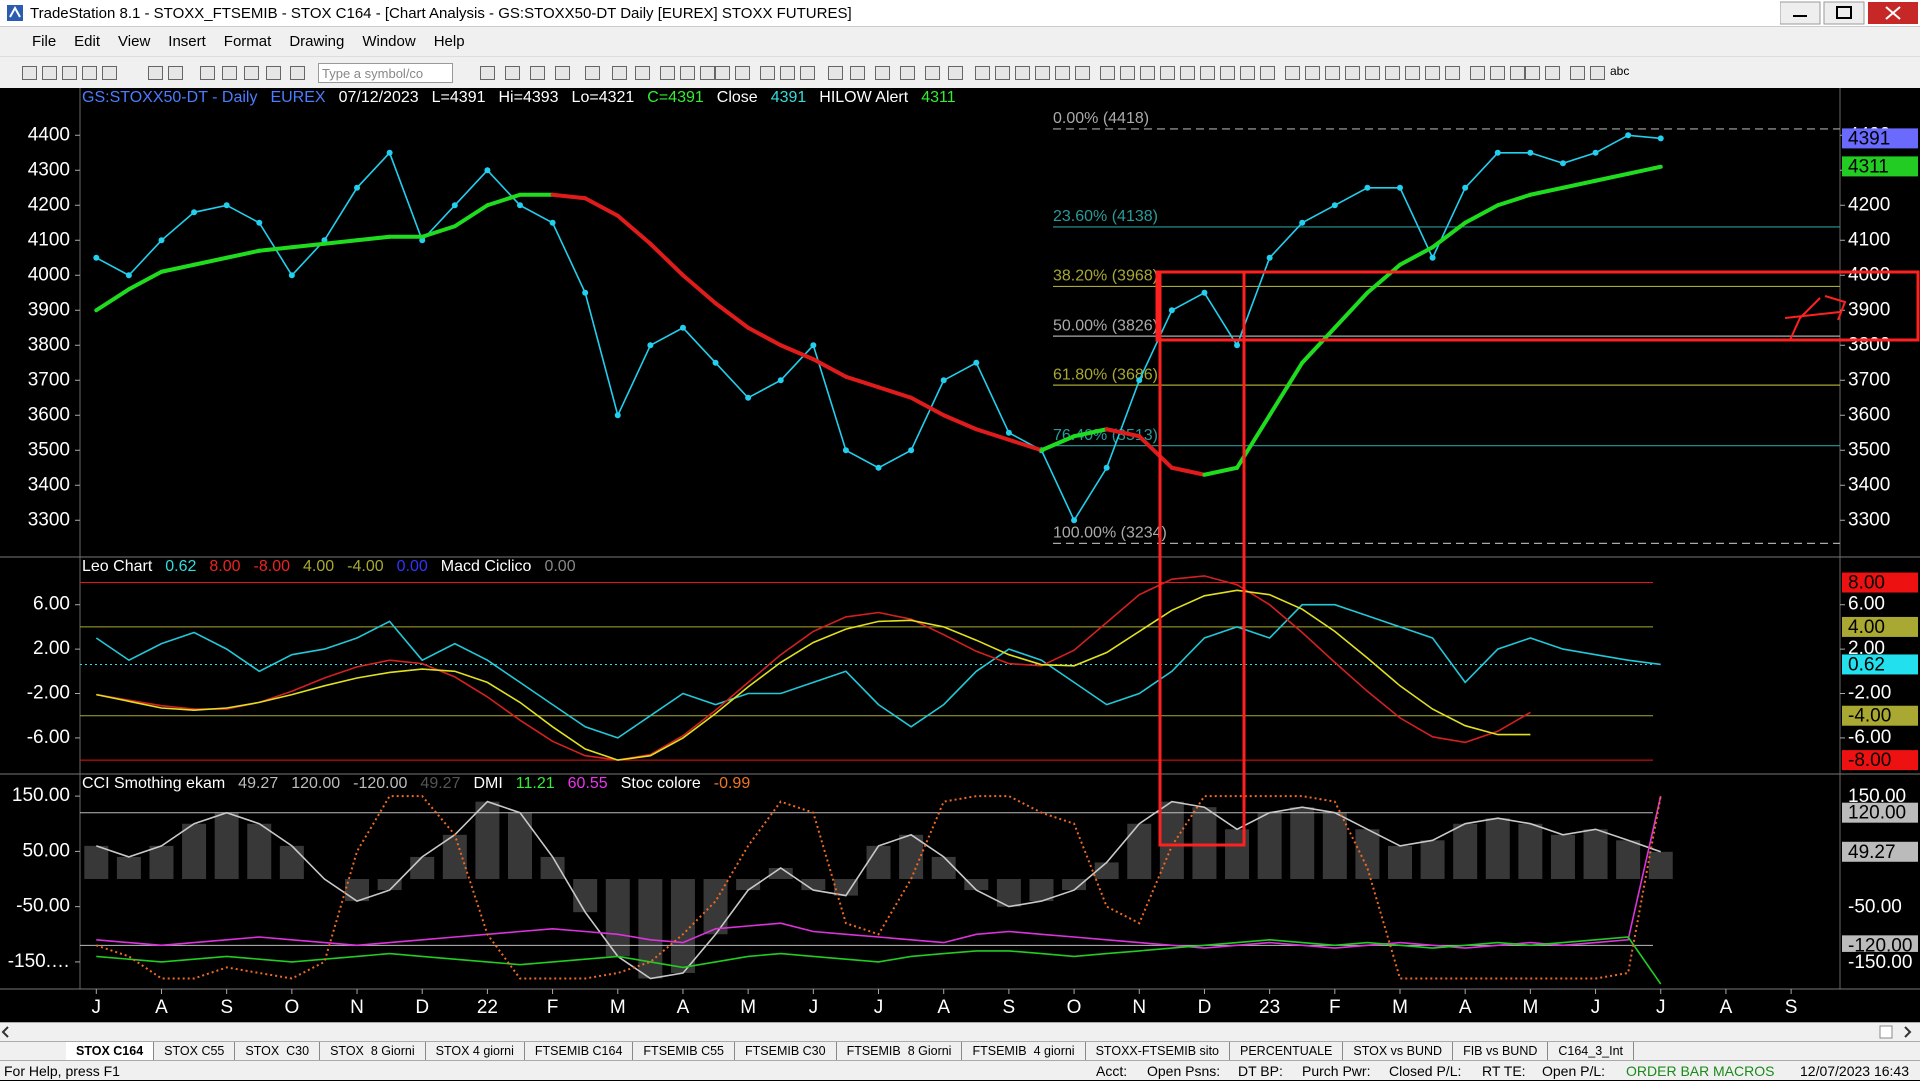  What do you see at coordinates (195, 1051) in the screenshot?
I see `tab: STOX C55` at bounding box center [195, 1051].